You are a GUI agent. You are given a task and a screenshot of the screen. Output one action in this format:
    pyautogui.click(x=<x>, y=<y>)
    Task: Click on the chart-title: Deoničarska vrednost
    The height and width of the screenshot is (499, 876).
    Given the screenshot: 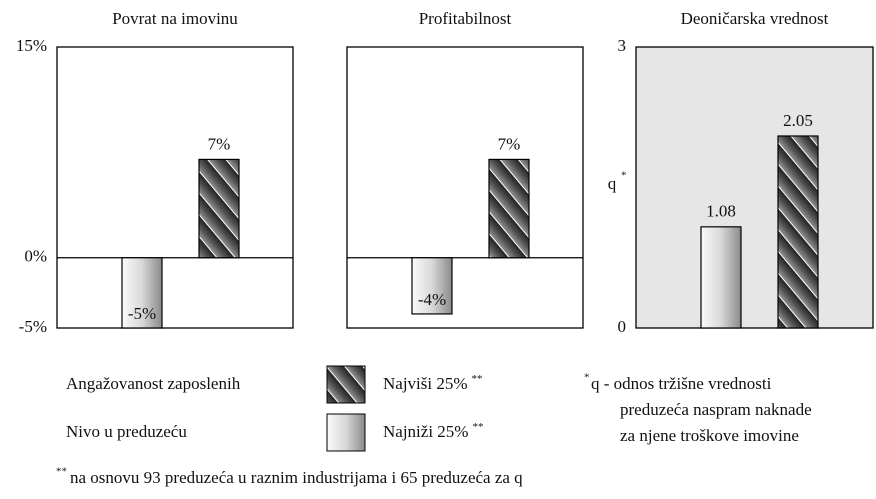 What is the action you would take?
    pyautogui.click(x=755, y=18)
    